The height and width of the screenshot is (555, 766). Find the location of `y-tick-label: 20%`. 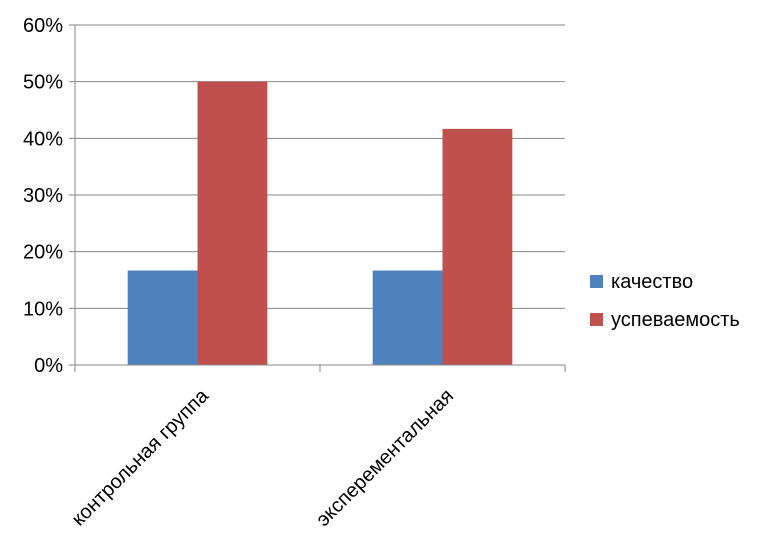

y-tick-label: 20% is located at coordinates (43, 253).